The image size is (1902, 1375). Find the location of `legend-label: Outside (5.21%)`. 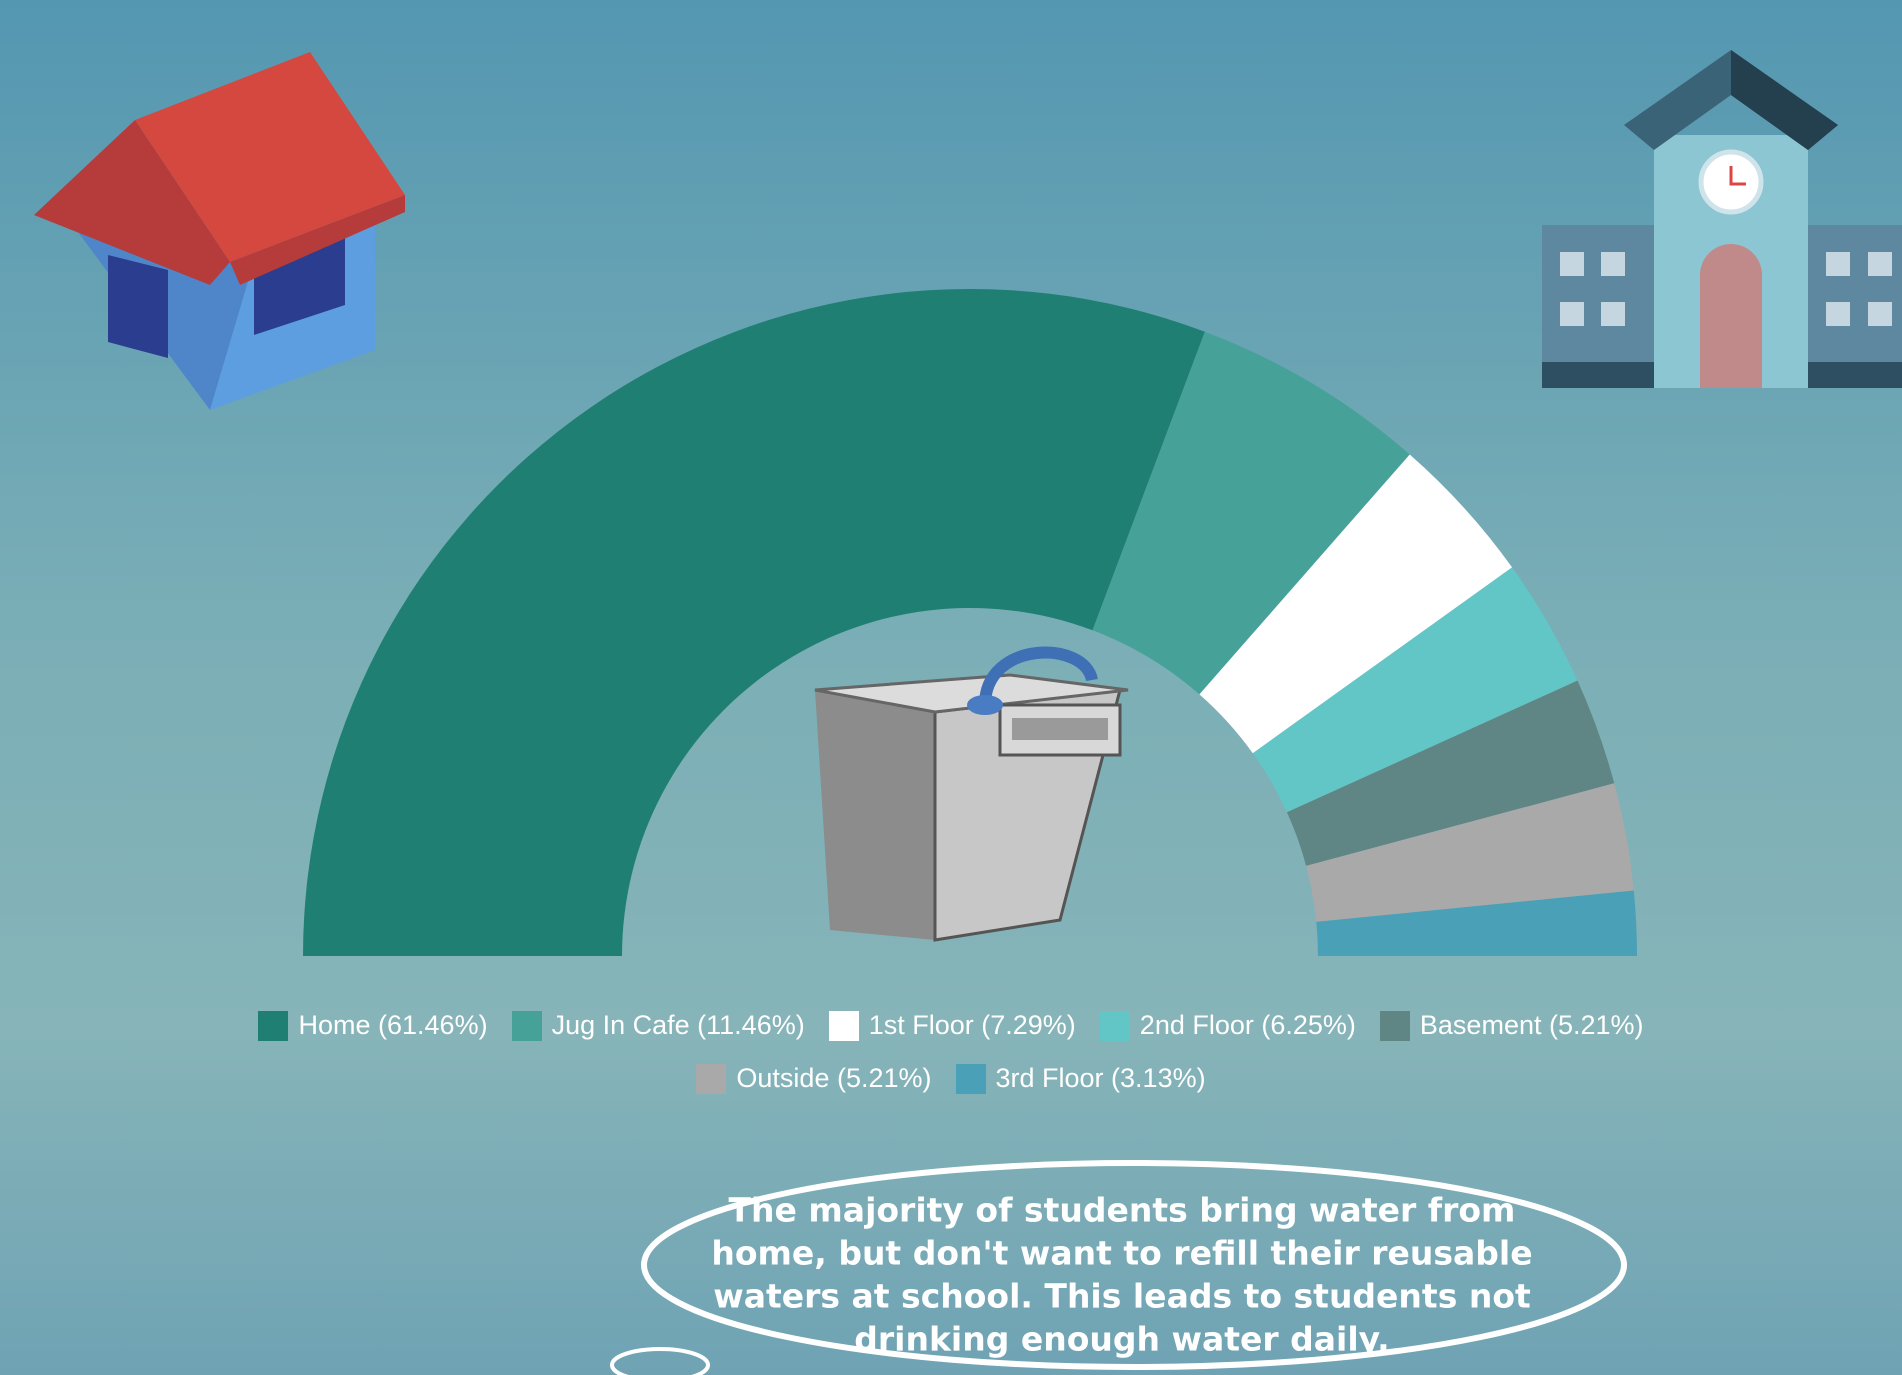

legend-label: Outside (5.21%) is located at coordinates (834, 1078).